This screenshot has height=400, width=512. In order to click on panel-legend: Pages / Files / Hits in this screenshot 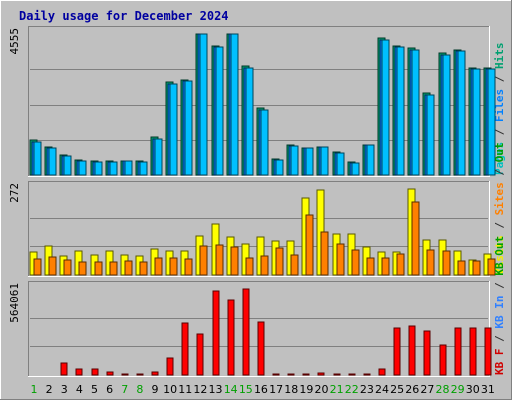, I will do `click(499, 109)`.